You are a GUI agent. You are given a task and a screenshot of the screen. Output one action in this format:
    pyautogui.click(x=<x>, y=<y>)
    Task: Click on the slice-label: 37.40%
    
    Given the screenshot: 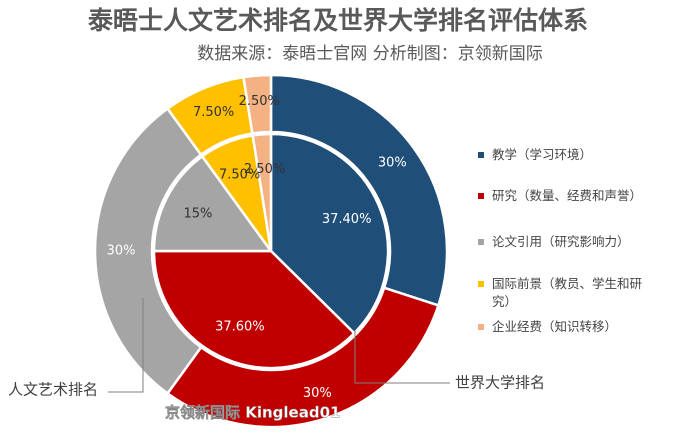 What is the action you would take?
    pyautogui.click(x=347, y=219)
    